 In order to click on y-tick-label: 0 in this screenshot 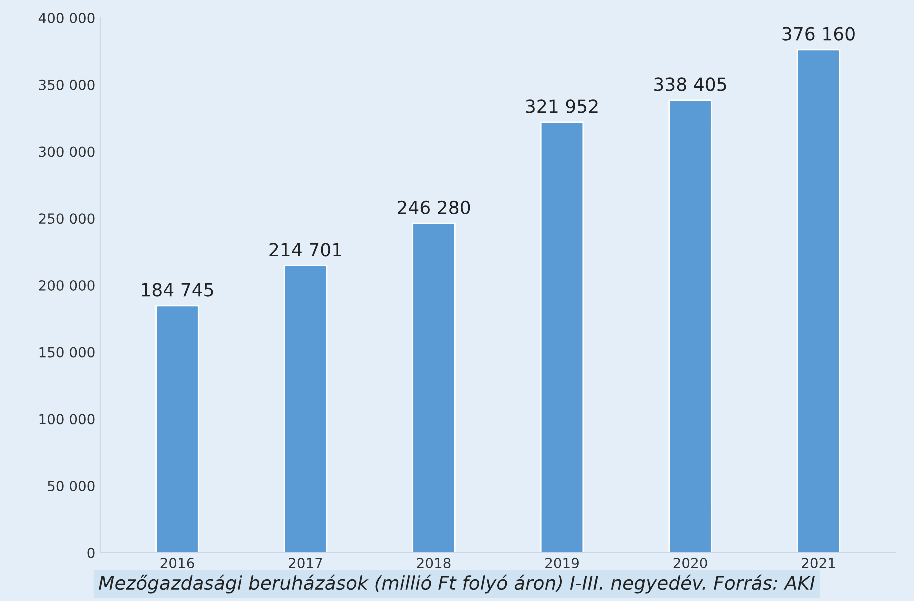, I will do `click(91, 553)`.